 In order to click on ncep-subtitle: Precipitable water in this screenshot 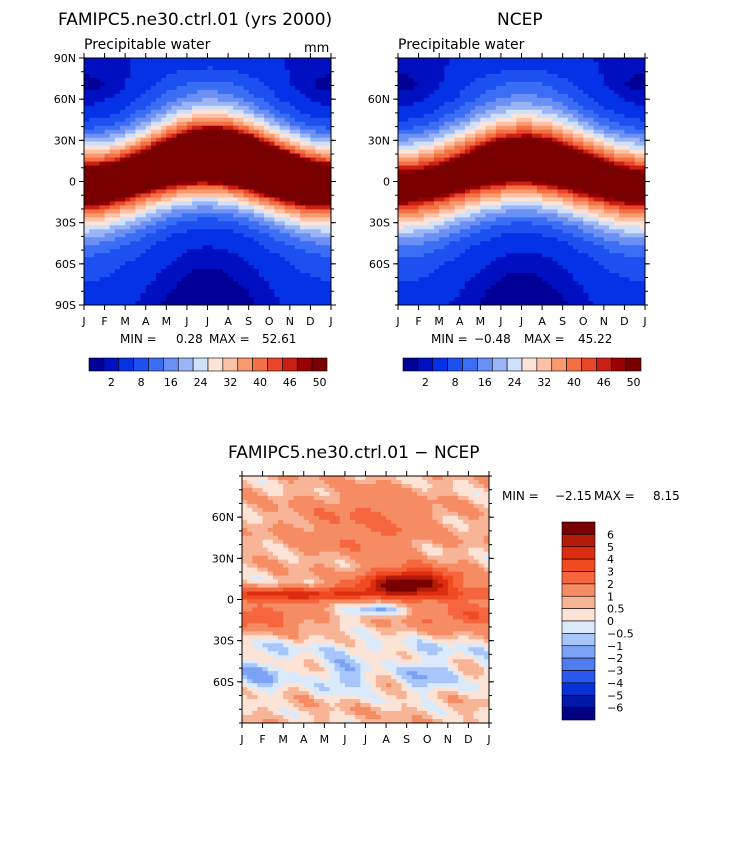, I will do `click(461, 45)`.